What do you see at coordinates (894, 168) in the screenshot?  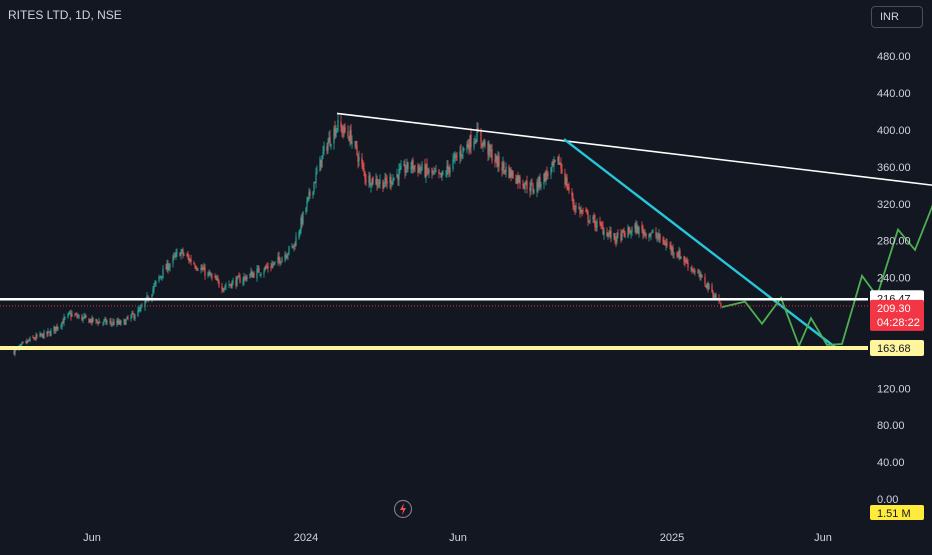 I see `y-tick-label: 360.00` at bounding box center [894, 168].